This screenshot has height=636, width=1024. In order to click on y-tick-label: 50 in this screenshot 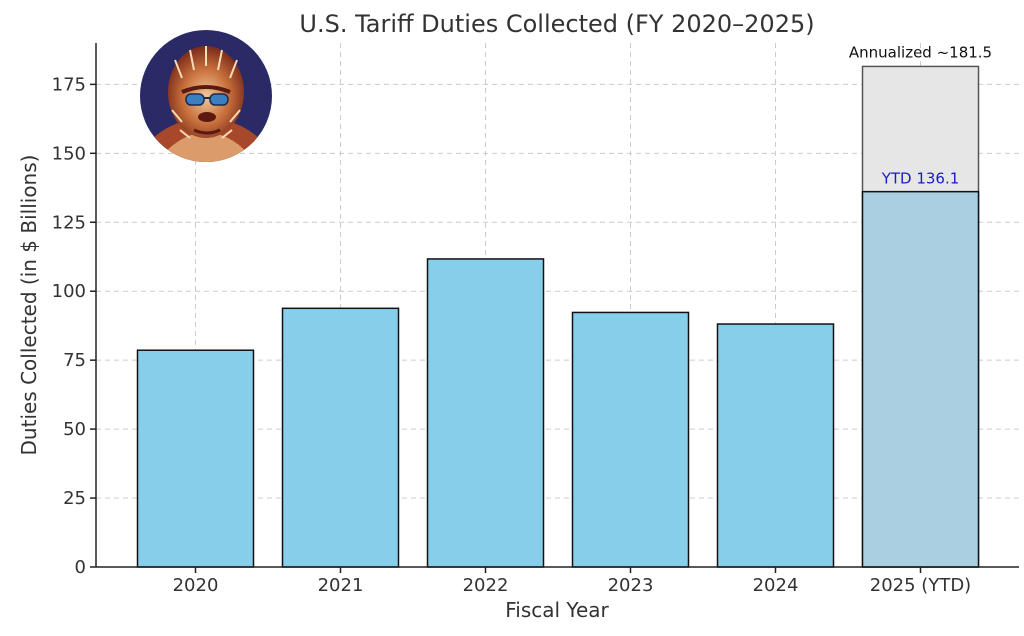, I will do `click(74, 429)`.